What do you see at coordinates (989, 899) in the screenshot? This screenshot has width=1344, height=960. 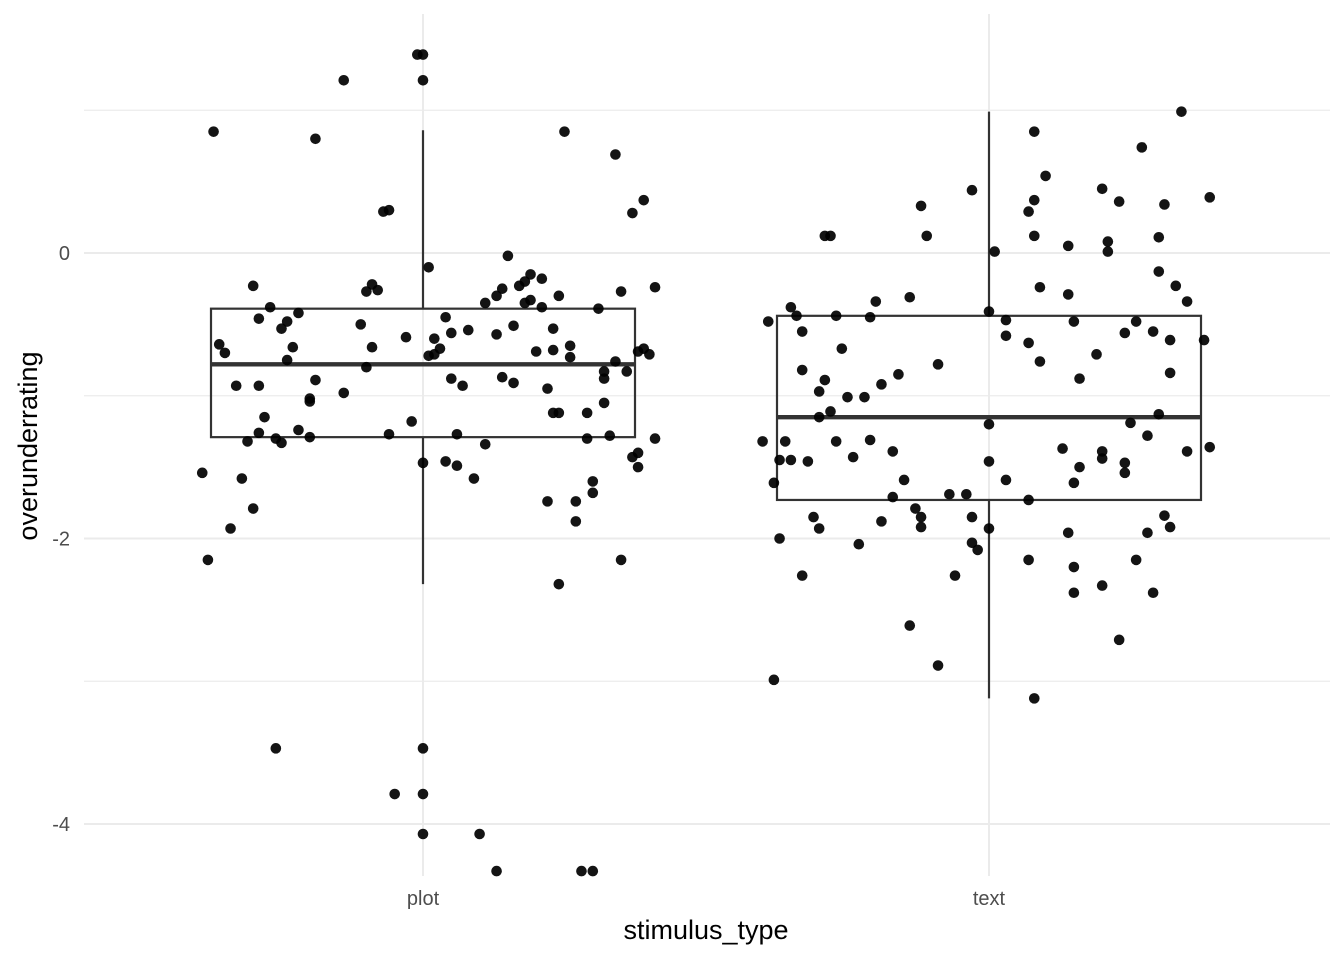 I see `x-tick-label-text: text` at bounding box center [989, 899].